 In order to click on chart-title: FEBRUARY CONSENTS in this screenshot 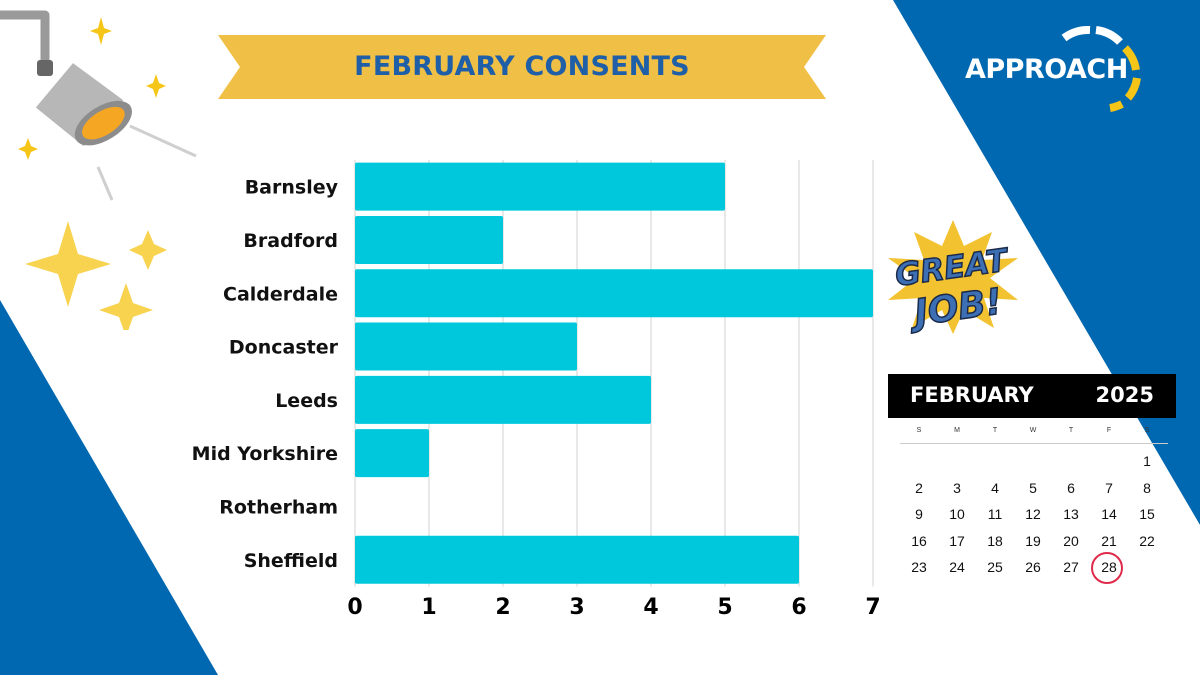, I will do `click(522, 66)`.